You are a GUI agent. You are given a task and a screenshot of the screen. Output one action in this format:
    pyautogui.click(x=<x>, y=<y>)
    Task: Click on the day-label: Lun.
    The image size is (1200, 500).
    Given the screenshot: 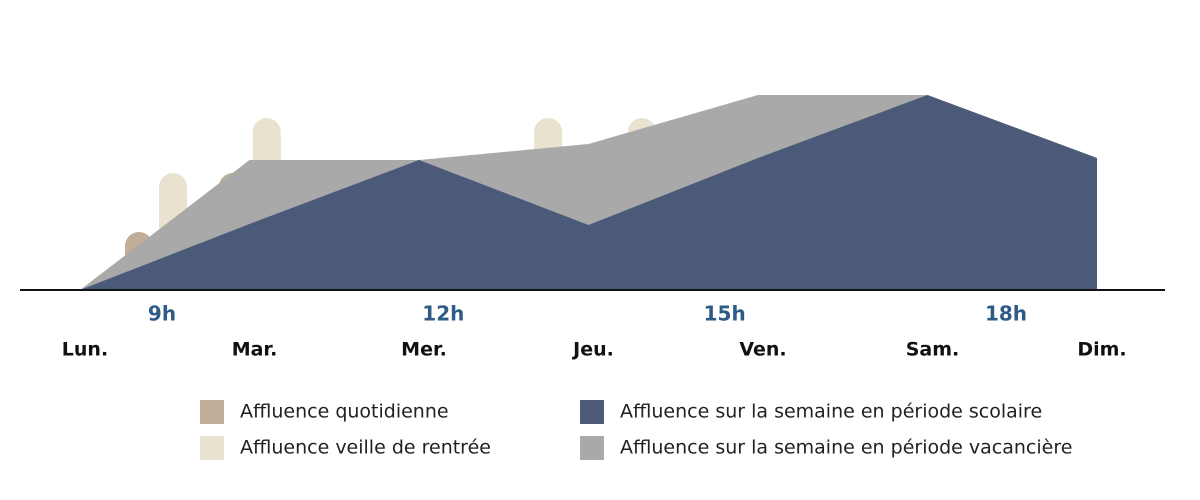 What is the action you would take?
    pyautogui.click(x=85, y=350)
    